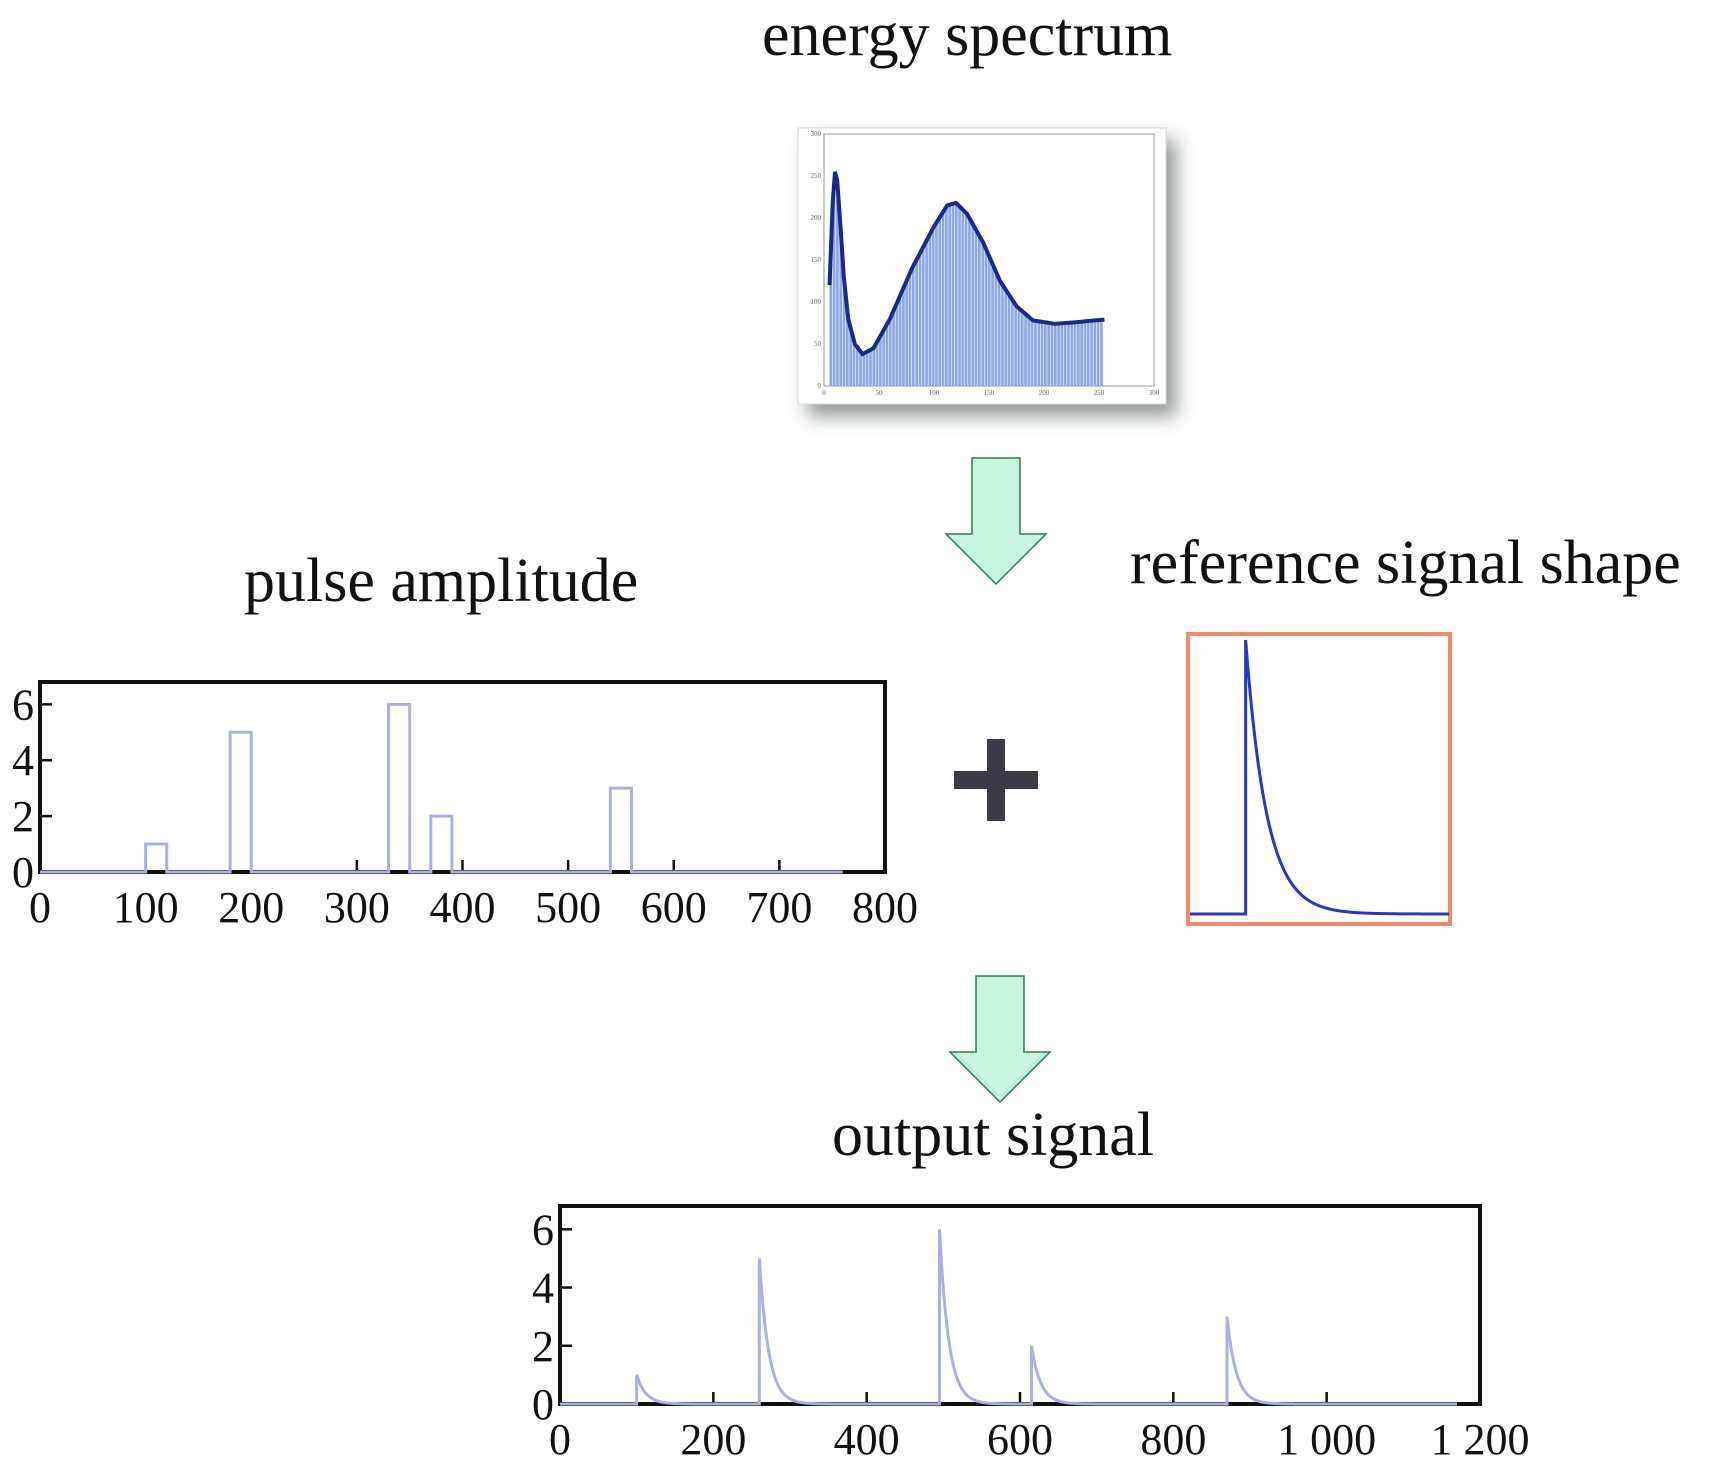  I want to click on pulse-y-tick-label: 6, so click(23, 704).